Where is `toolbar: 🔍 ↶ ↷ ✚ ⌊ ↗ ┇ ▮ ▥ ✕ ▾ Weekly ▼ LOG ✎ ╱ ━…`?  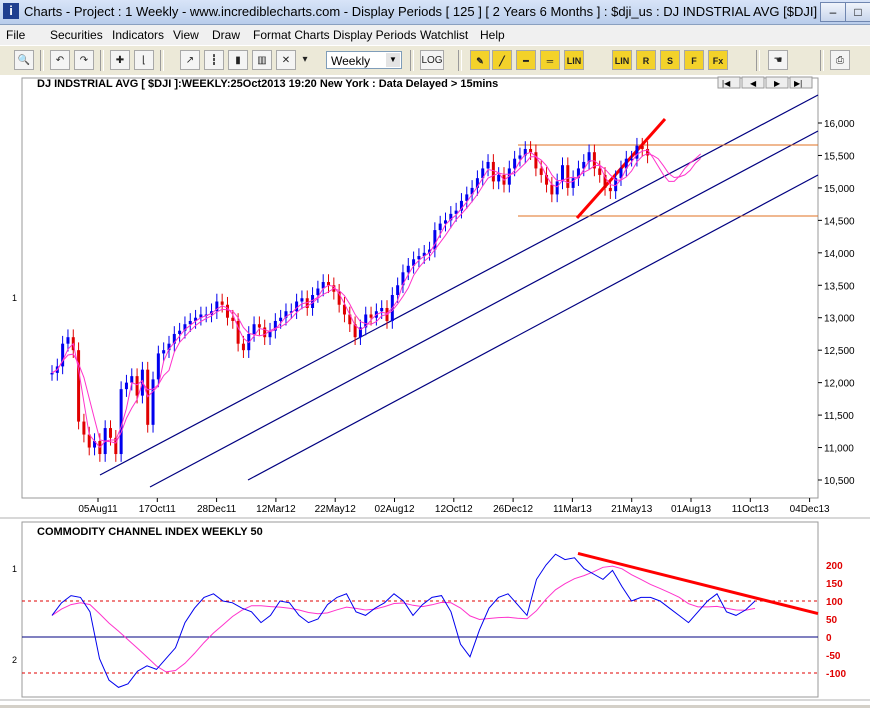
toolbar: 🔍 ↶ ↷ ✚ ⌊ ↗ ┇ ▮ ▥ ✕ ▾ Weekly ▼ LOG ✎ ╱ ━… is located at coordinates (435, 60).